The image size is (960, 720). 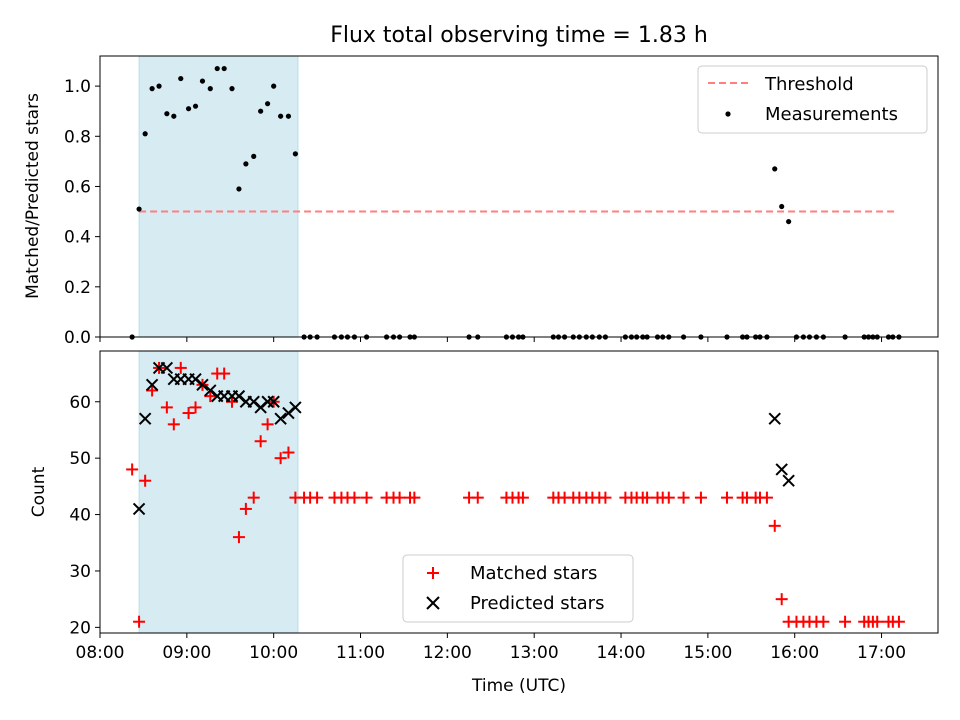 What do you see at coordinates (534, 653) in the screenshot?
I see `x-tick-label: 13:00` at bounding box center [534, 653].